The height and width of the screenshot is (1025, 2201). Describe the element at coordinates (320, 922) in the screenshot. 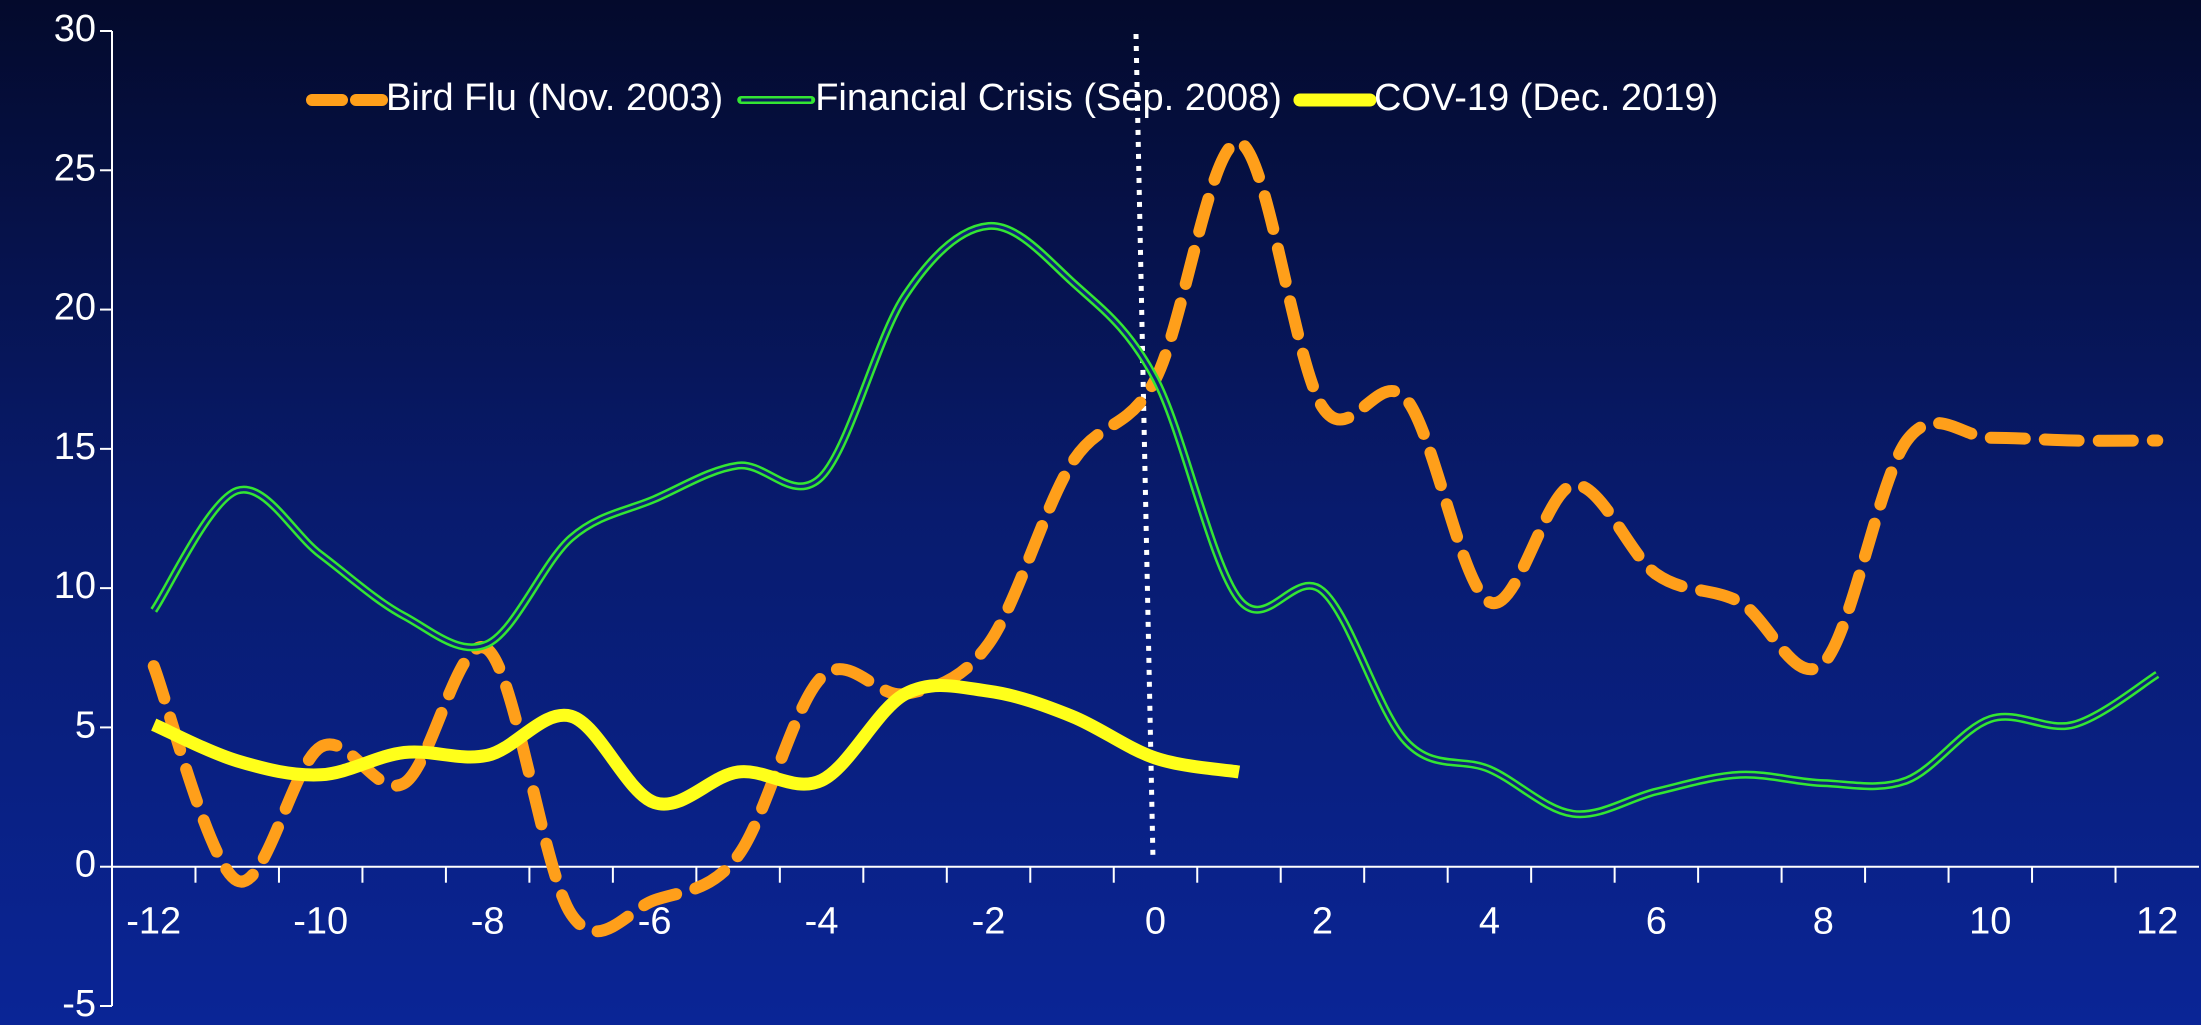

I see `x-tick-label: -10` at that location.